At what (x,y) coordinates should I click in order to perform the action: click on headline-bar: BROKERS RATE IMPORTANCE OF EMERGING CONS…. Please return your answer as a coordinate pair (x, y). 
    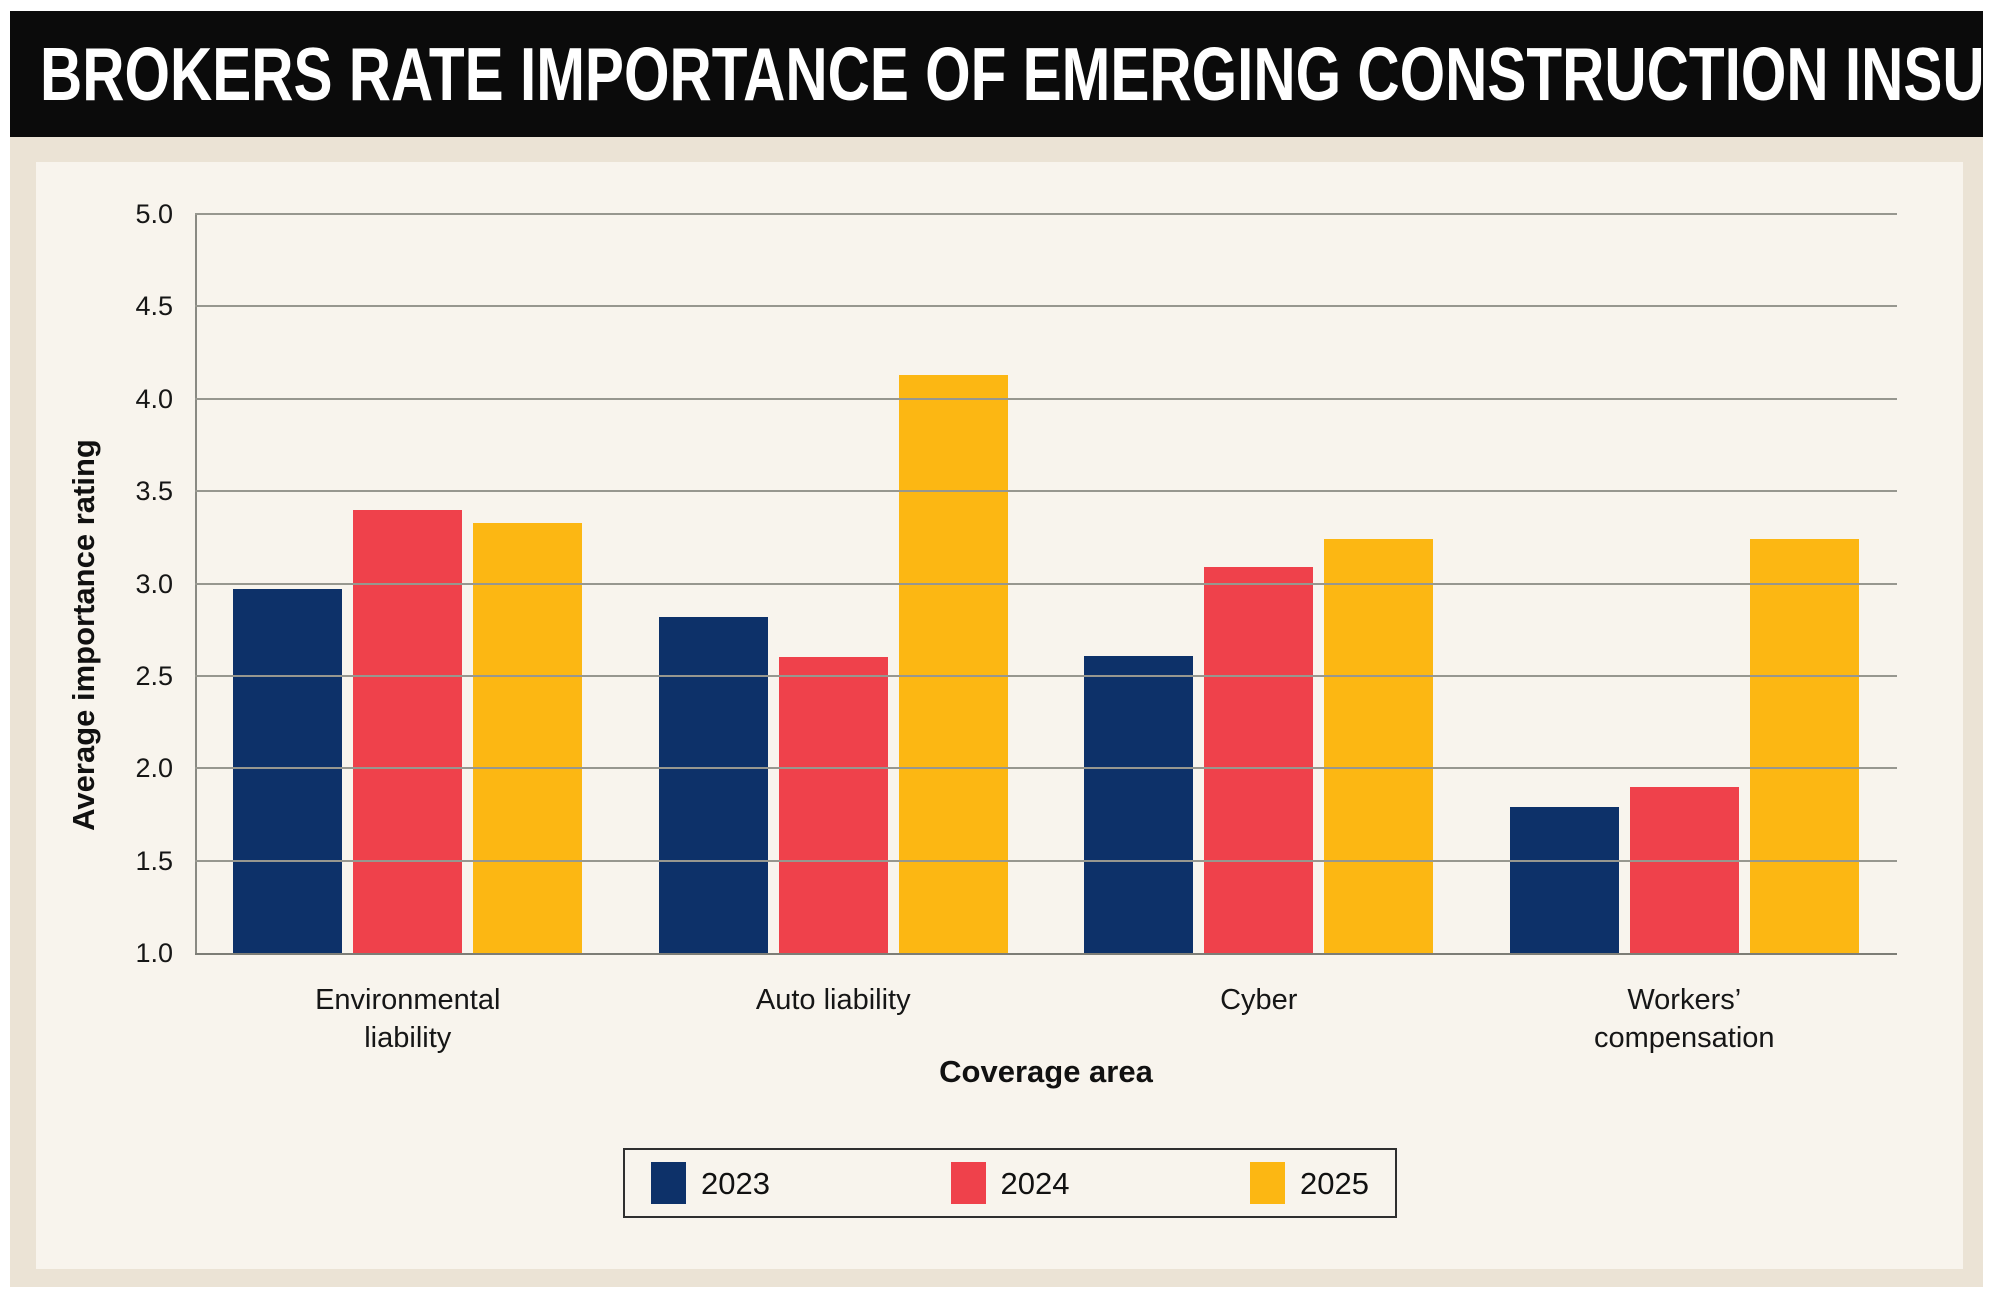
    Looking at the image, I should click on (1002, 74).